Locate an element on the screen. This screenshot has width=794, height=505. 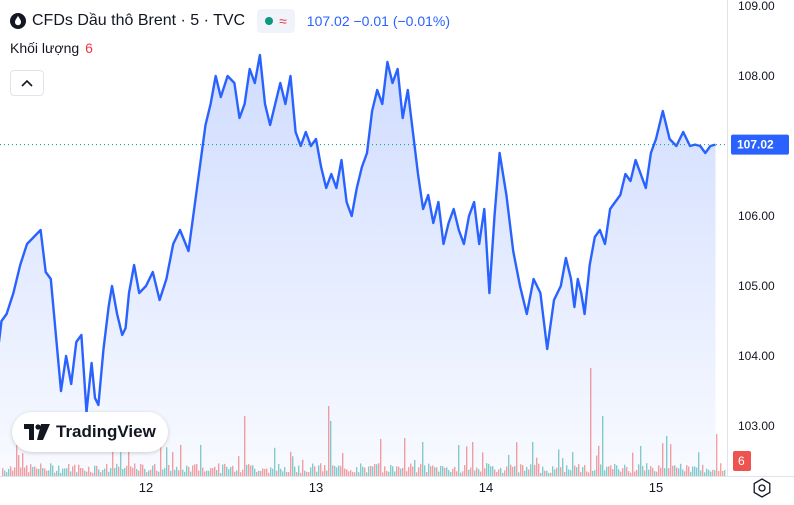
y-tick-label: 106.00 is located at coordinates (756, 216).